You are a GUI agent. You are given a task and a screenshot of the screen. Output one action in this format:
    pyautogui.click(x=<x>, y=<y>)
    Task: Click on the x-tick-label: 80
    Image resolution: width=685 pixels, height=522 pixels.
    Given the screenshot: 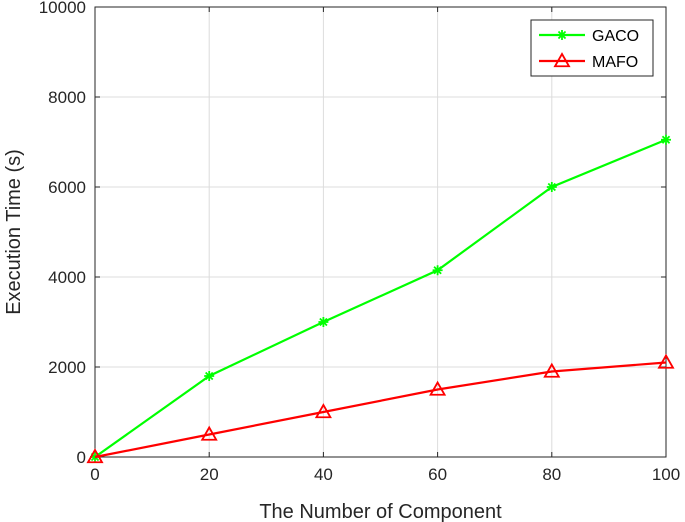 What is the action you would take?
    pyautogui.click(x=551, y=474)
    